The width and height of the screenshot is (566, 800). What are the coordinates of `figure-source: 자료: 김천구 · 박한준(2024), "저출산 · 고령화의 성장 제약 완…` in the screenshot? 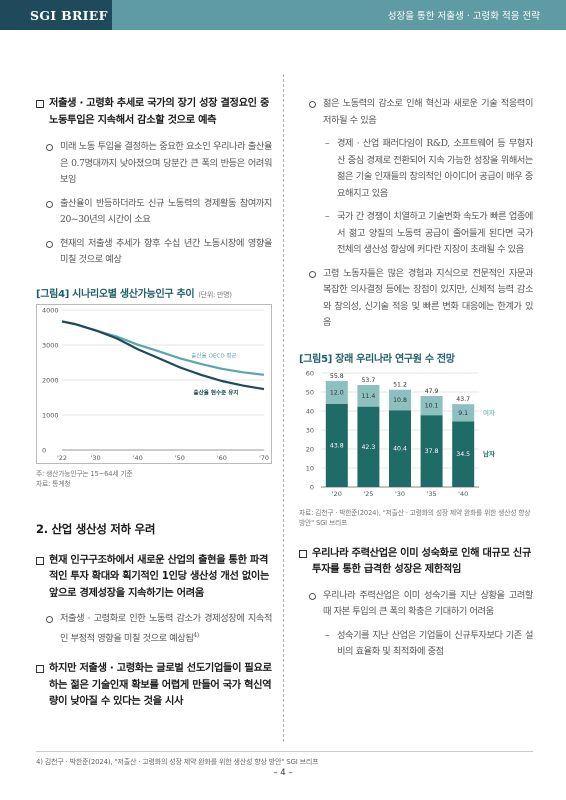 It's located at (415, 517).